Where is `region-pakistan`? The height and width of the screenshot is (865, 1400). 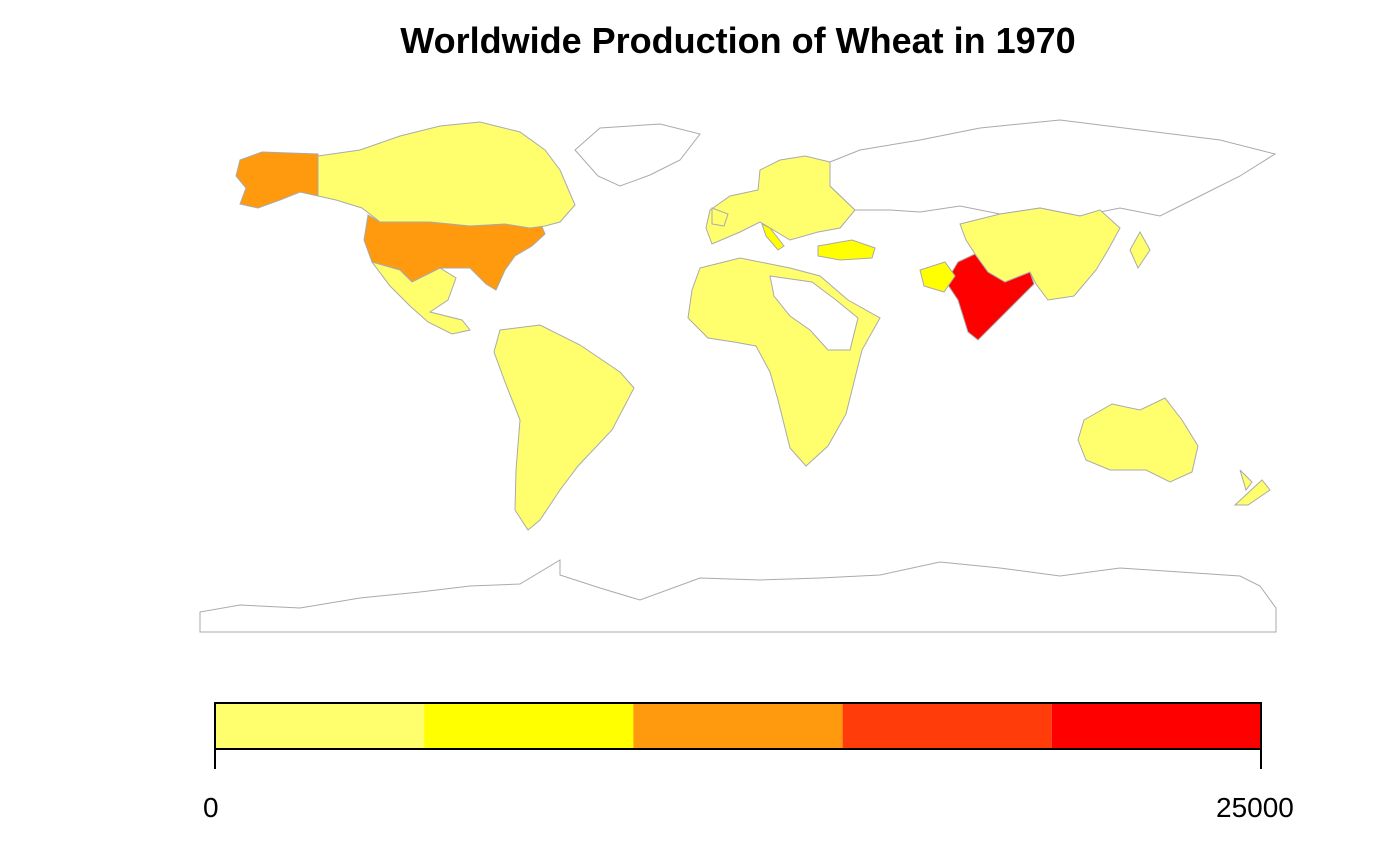 region-pakistan is located at coordinates (937, 277).